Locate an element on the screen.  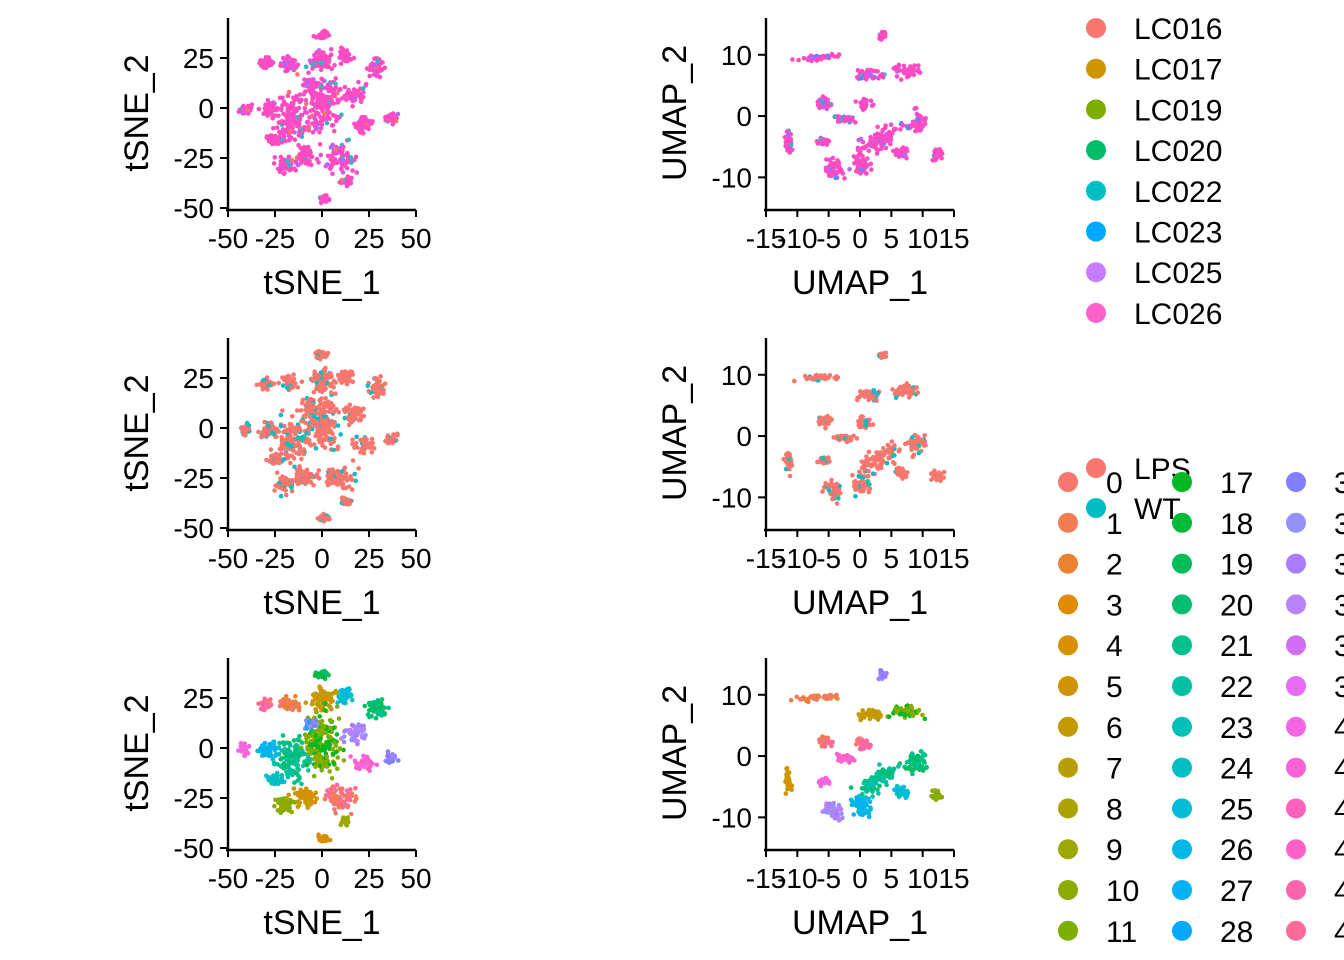
x-axis-label: tSNE_1 is located at coordinates (321, 923).